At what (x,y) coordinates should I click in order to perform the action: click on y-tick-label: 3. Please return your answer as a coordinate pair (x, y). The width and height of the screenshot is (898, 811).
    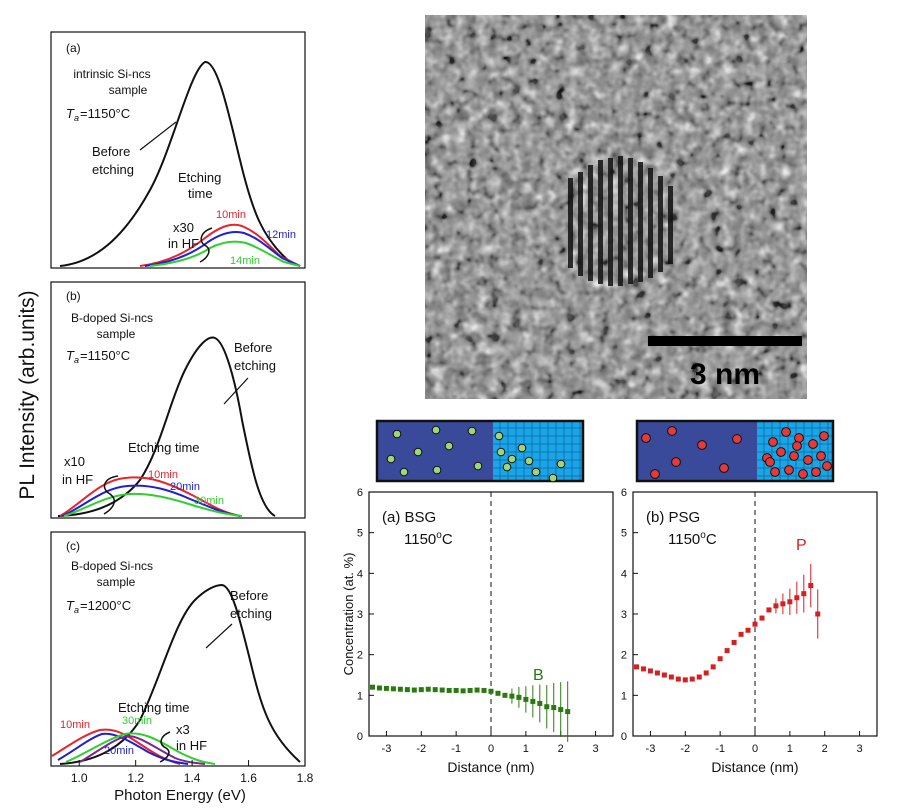
    Looking at the image, I should click on (360, 615).